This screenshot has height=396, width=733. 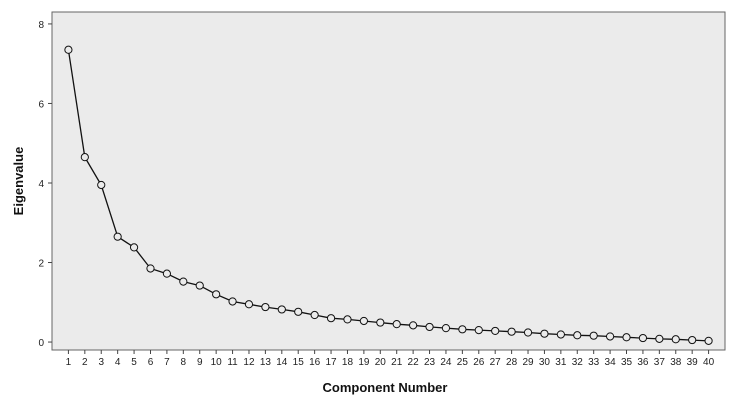 I want to click on x-tick-label: 2, so click(x=85, y=362).